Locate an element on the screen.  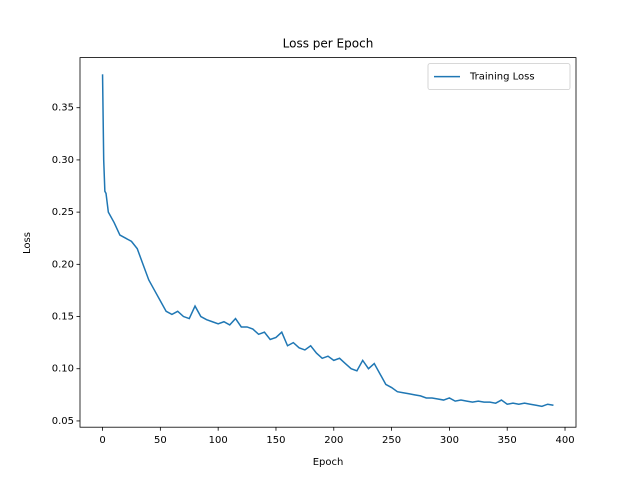
x-tick-label: 150 is located at coordinates (275, 440).